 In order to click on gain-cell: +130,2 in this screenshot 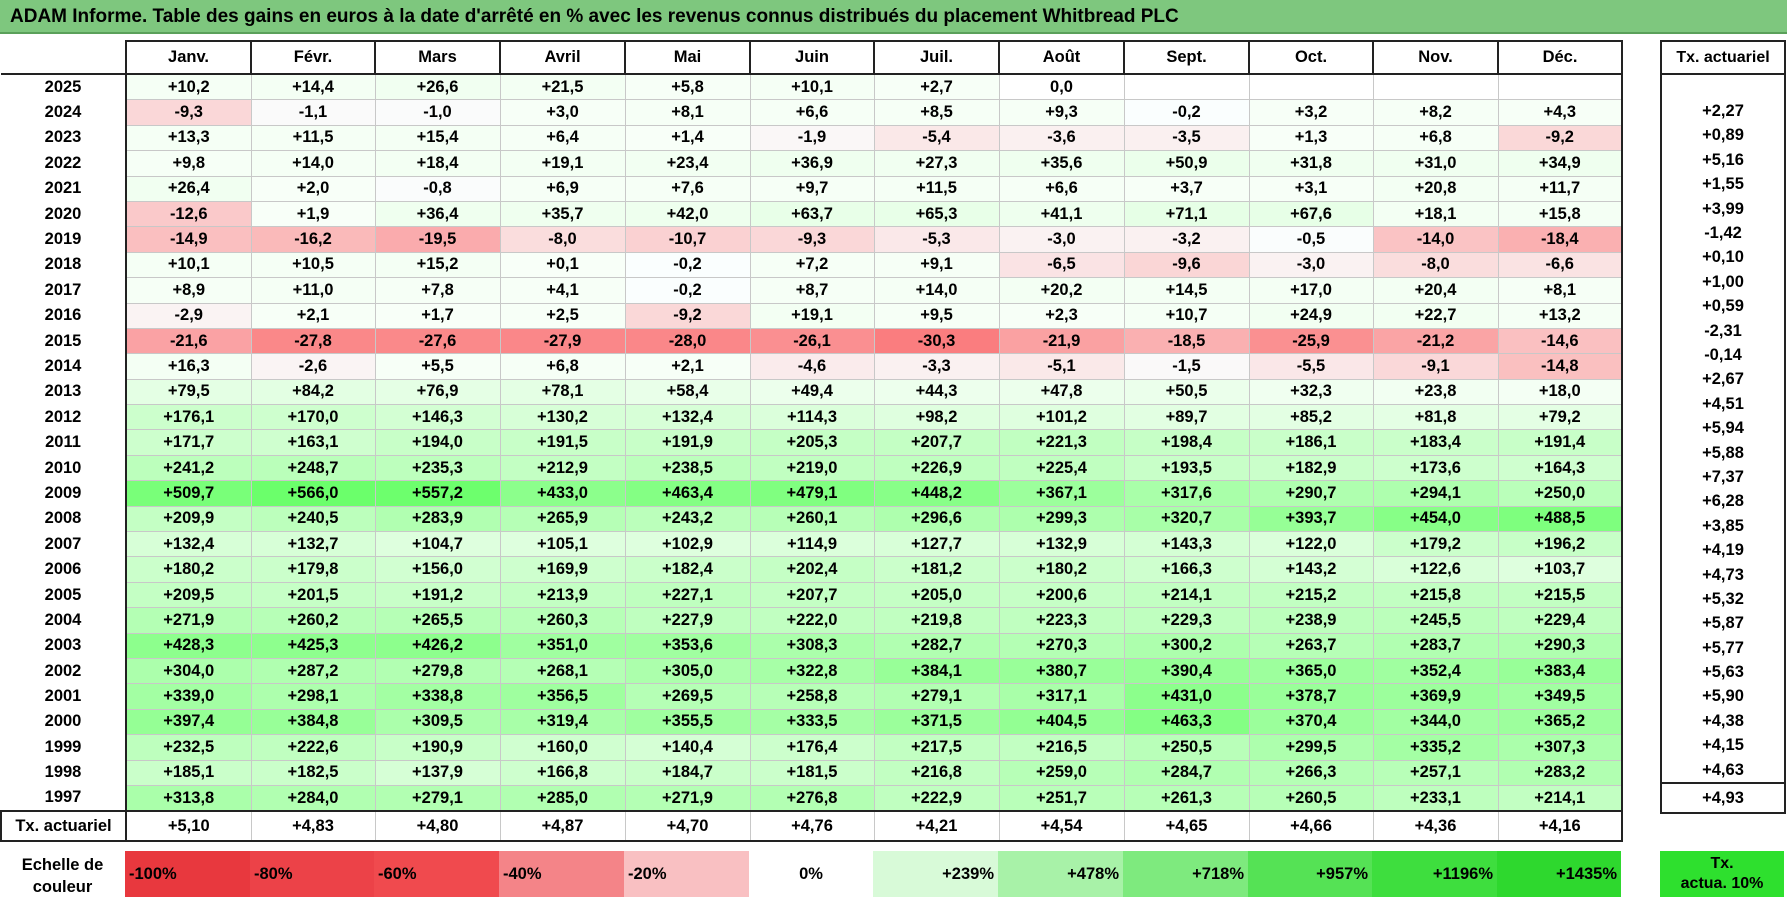, I will do `click(562, 417)`.